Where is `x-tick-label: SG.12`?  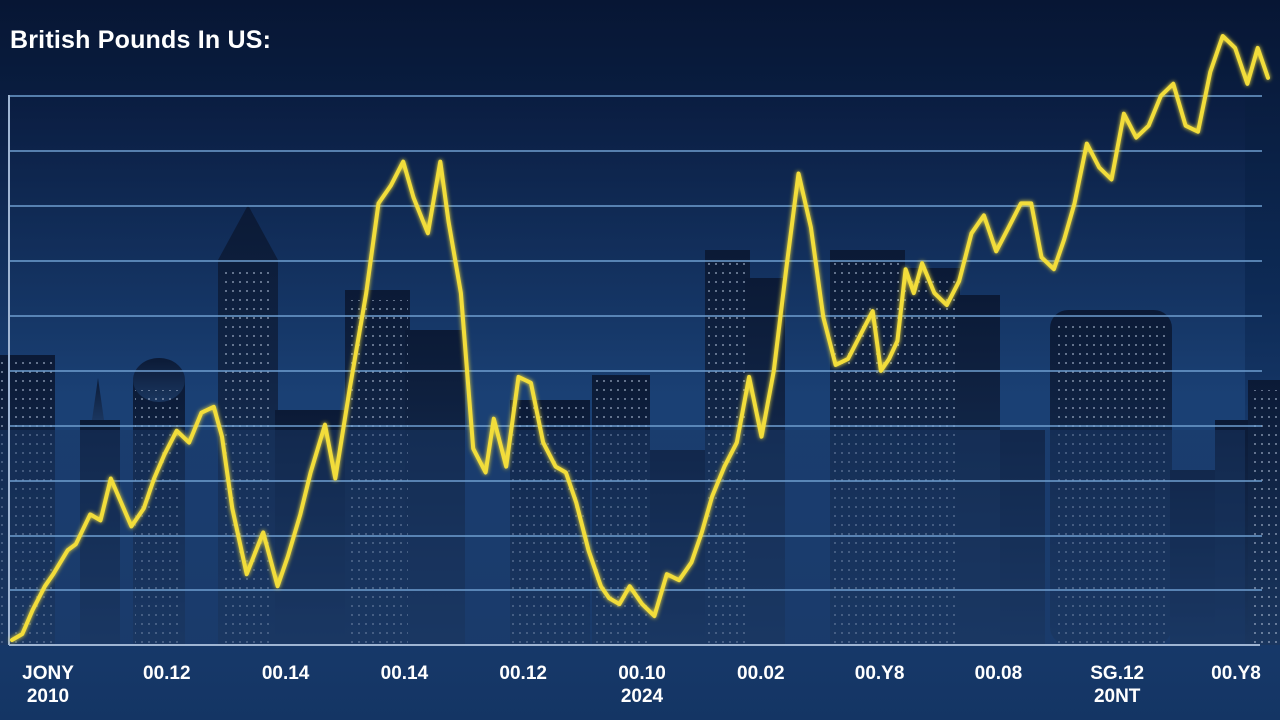
x-tick-label: SG.12 is located at coordinates (1117, 673).